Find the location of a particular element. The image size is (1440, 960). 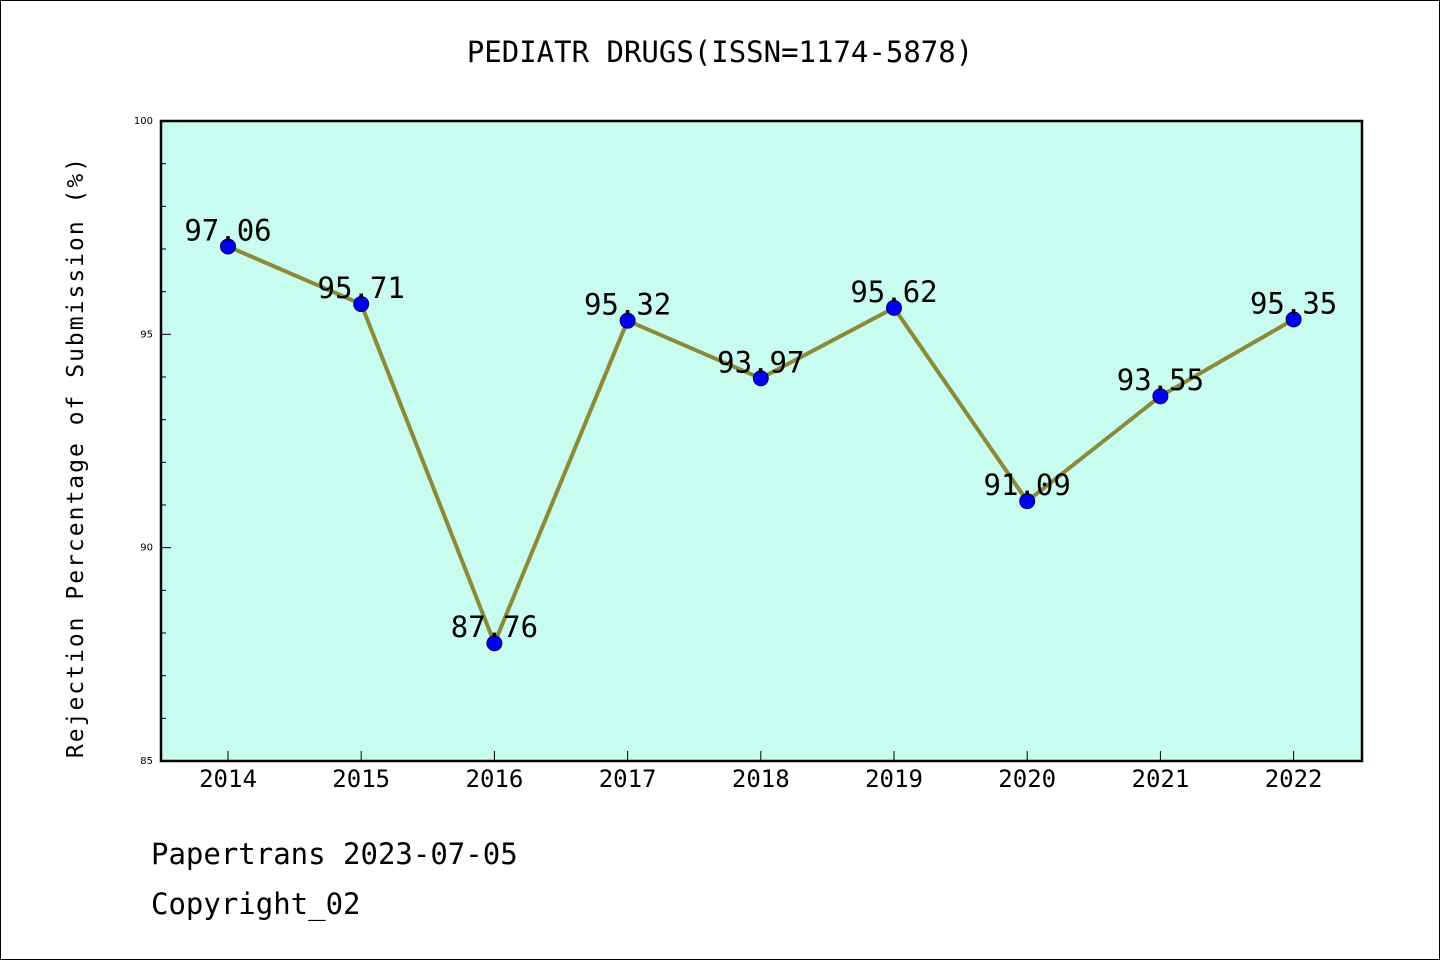

x-tick-label: 2018 is located at coordinates (761, 779).